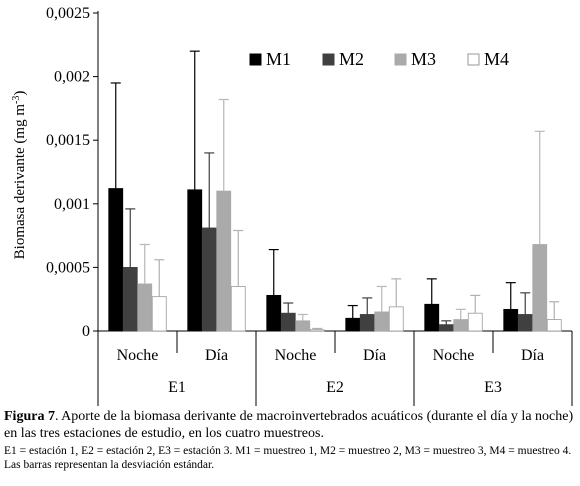 The width and height of the screenshot is (580, 486). Describe the element at coordinates (493, 387) in the screenshot. I see `station-label: E3` at that location.